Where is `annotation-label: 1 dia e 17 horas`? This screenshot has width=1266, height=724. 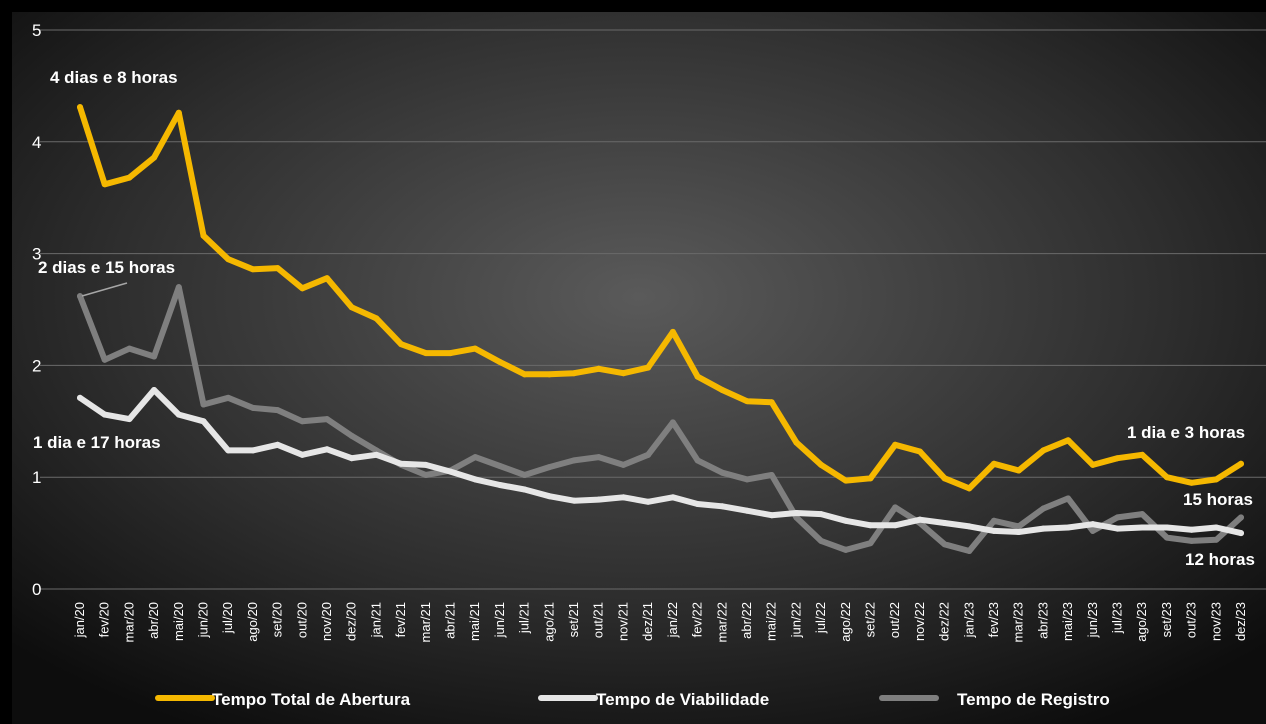 annotation-label: 1 dia e 17 horas is located at coordinates (97, 442).